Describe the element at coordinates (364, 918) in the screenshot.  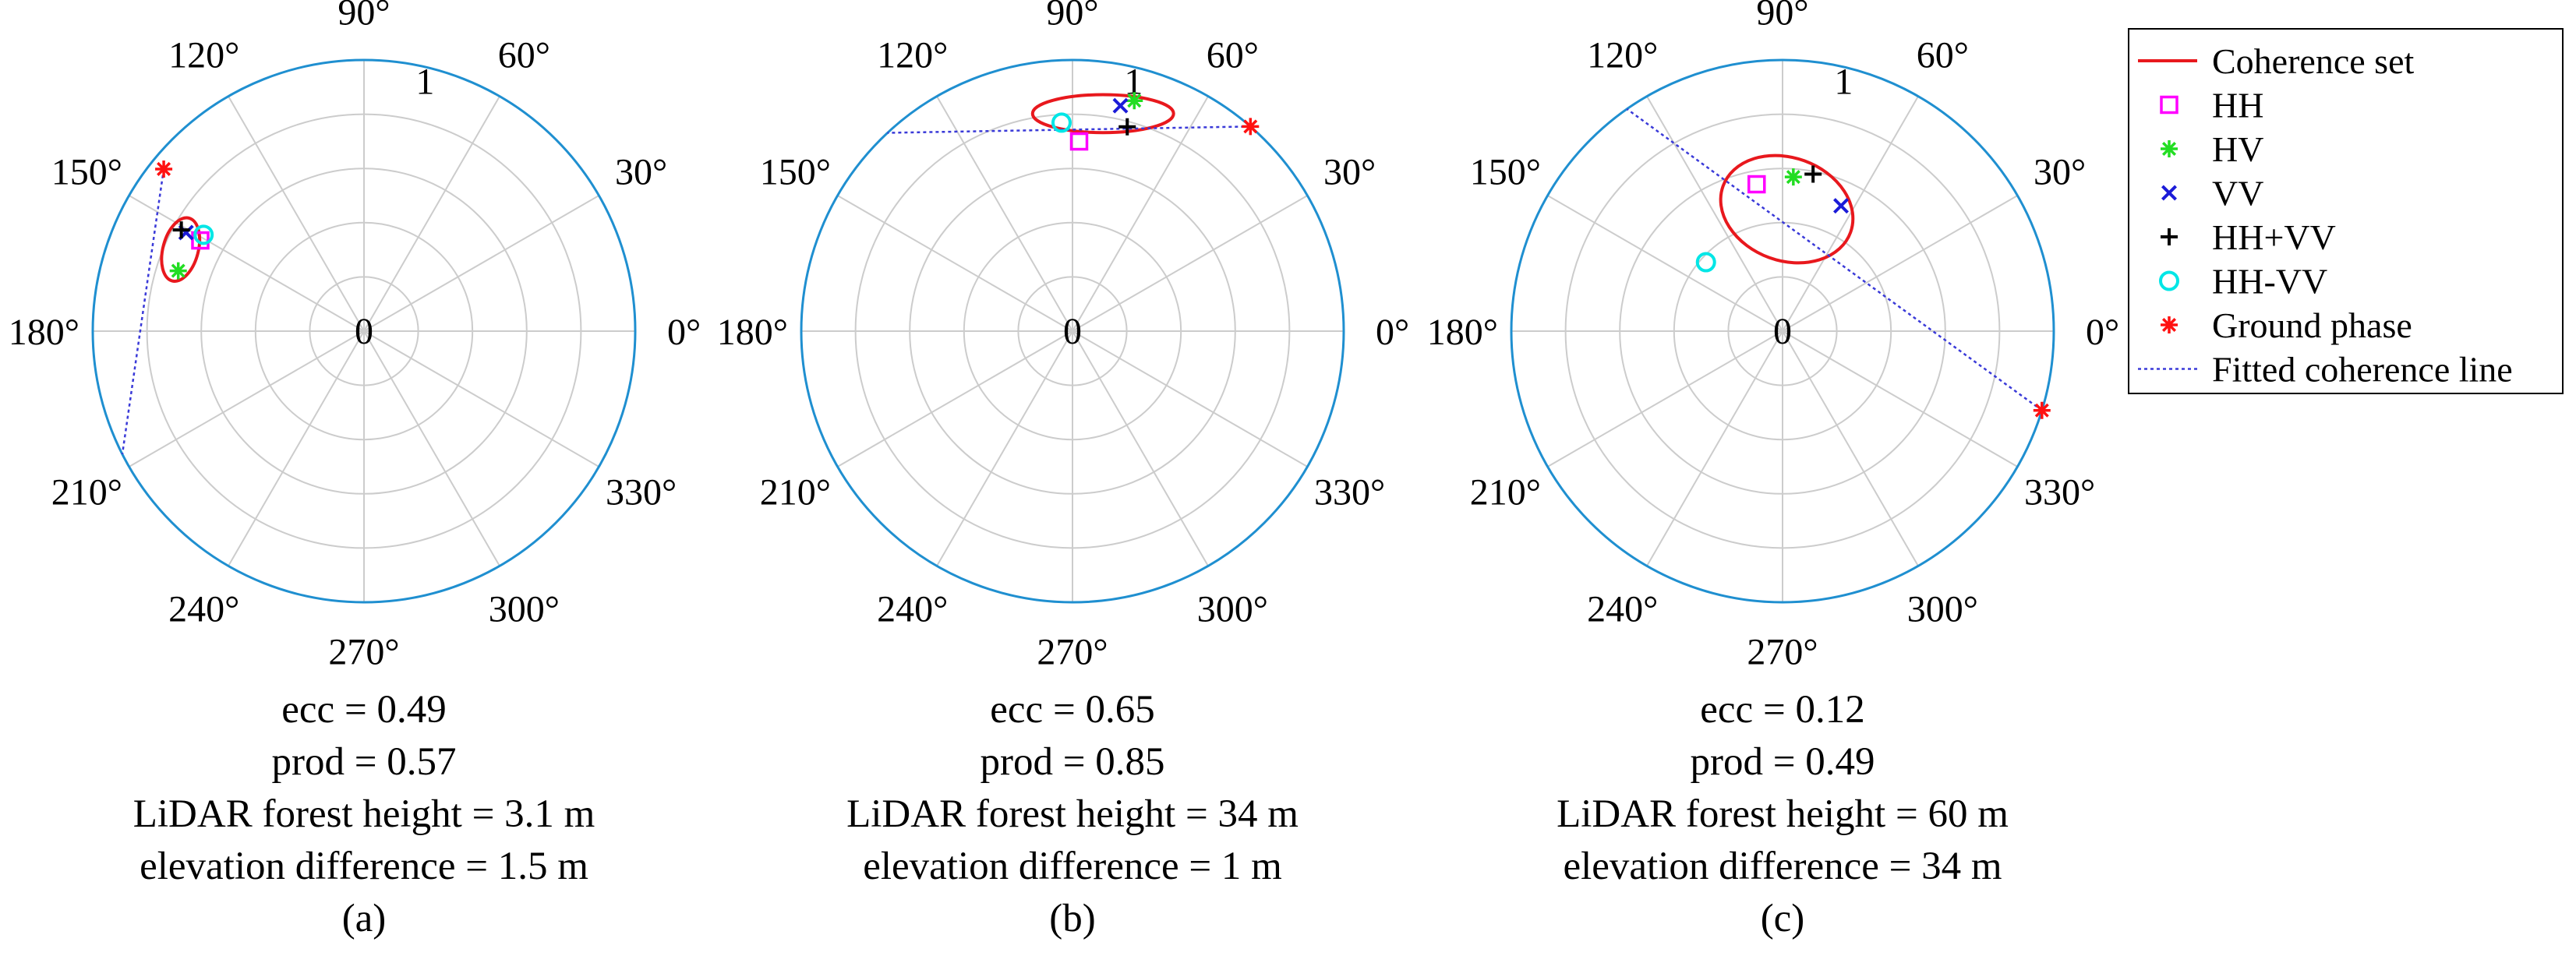
I see `panel-label: (a)` at that location.